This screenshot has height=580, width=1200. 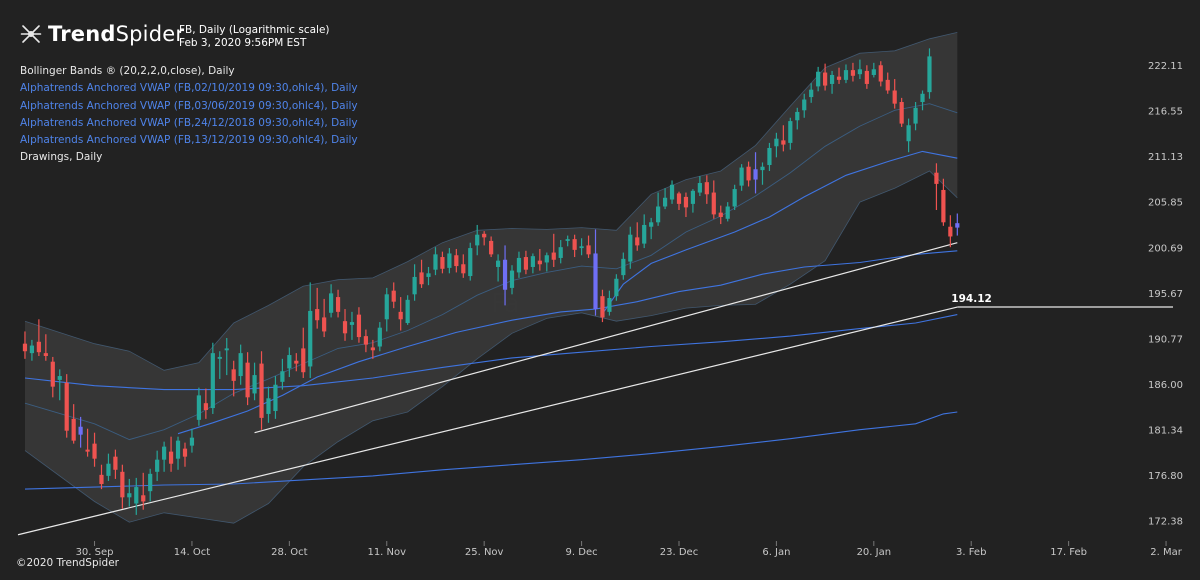 I want to click on x-tick-label: 9. Dec, so click(x=582, y=552).